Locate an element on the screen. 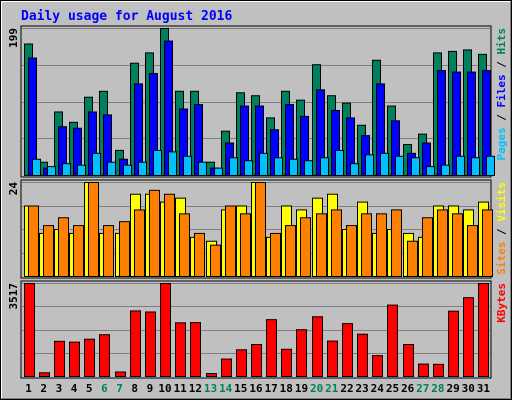  x-tick-label-day-29: 29 is located at coordinates (452, 388).